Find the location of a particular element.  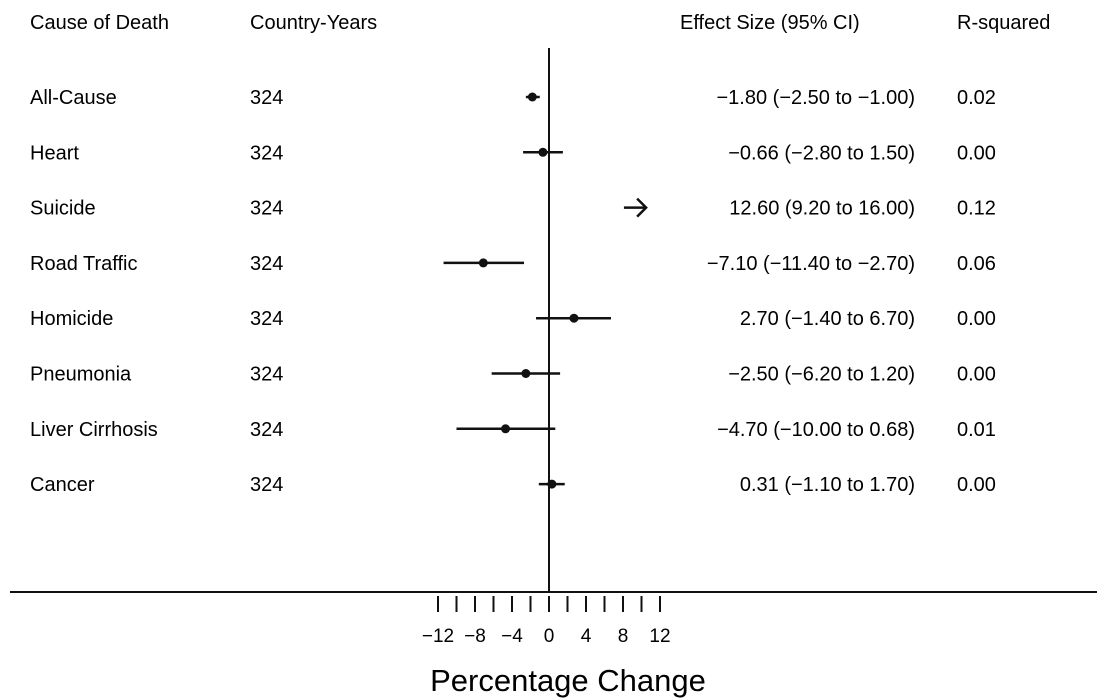

header-effect-size: Effect Size (95% CI) is located at coordinates (770, 23).